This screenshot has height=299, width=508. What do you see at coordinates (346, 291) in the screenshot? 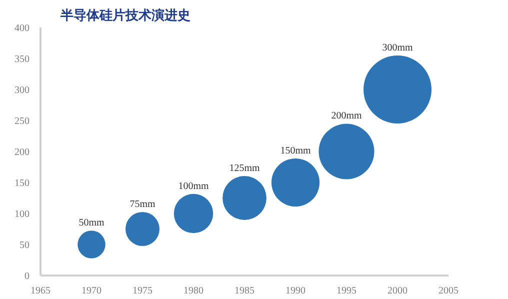
I see `x-tick-label: 1995` at bounding box center [346, 291].